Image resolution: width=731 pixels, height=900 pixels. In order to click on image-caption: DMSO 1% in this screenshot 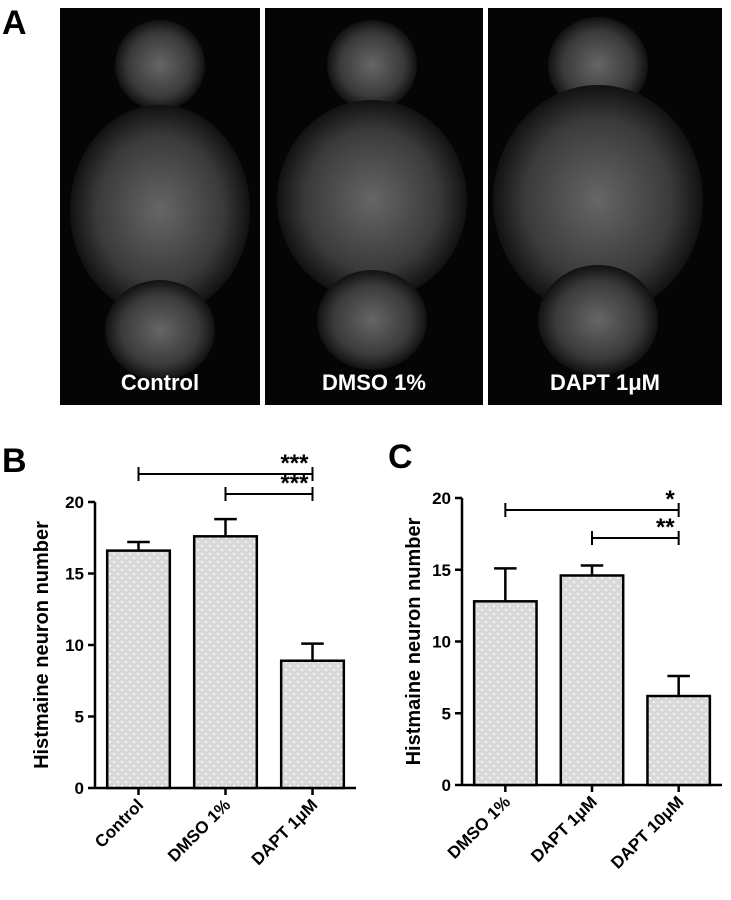, I will do `click(374, 382)`.